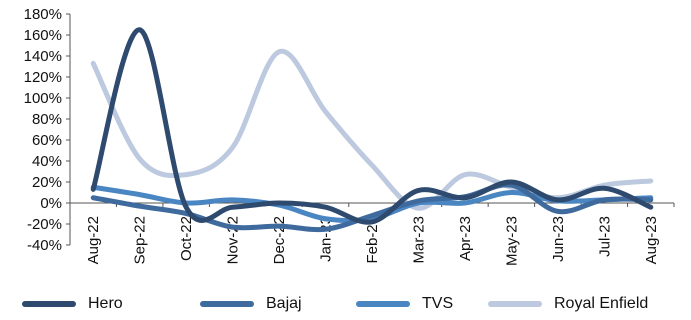 The image size is (691, 320). I want to click on x-tick-label: Jan-23, so click(326, 239).